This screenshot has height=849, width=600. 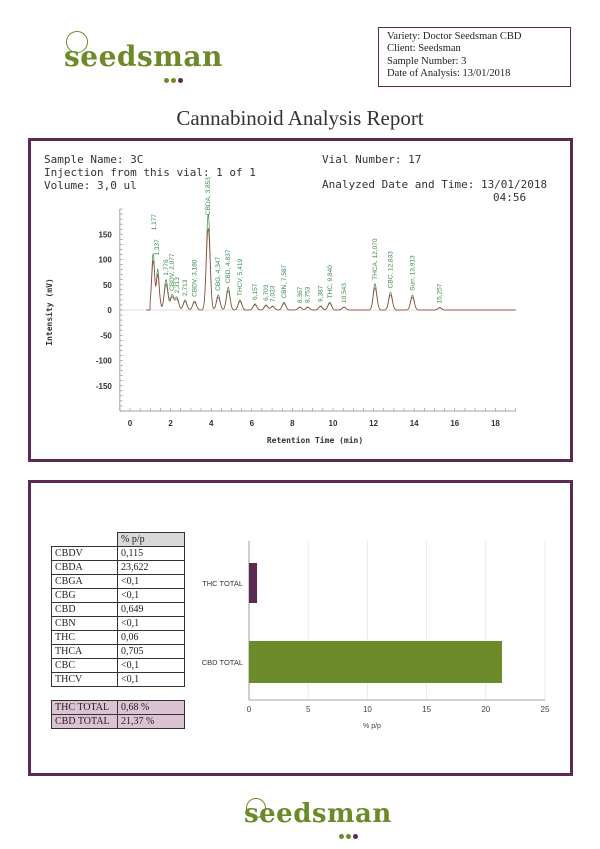 I want to click on peak-label: CBC, 12,833, so click(x=391, y=270).